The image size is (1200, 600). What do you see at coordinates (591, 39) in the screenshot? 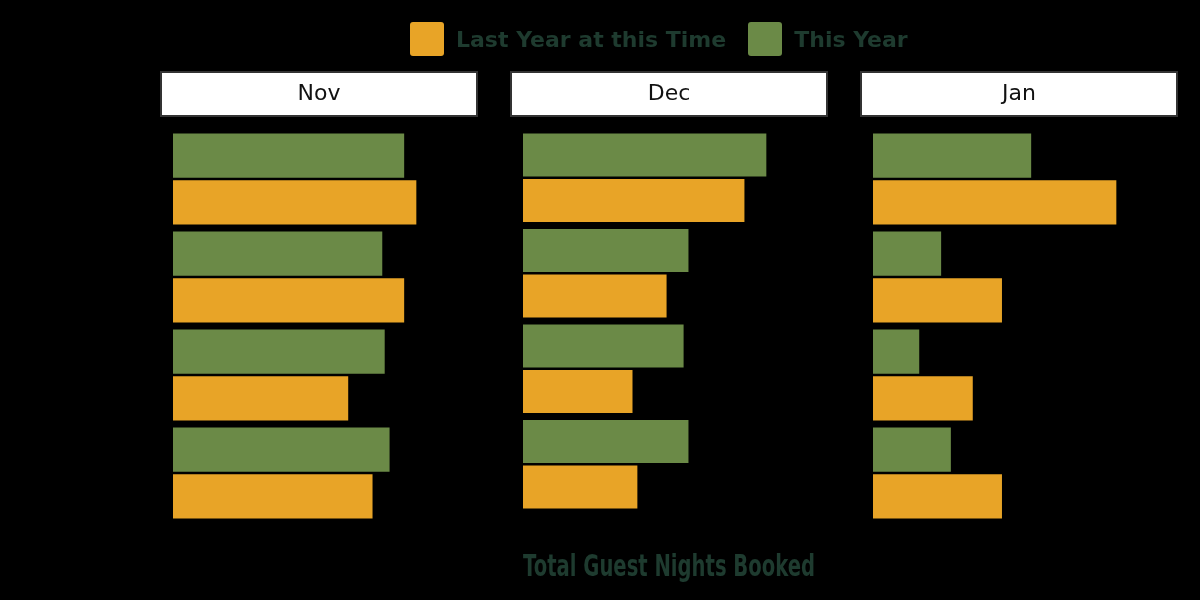
I see `legend-label: Last Year at this Time` at bounding box center [591, 39].